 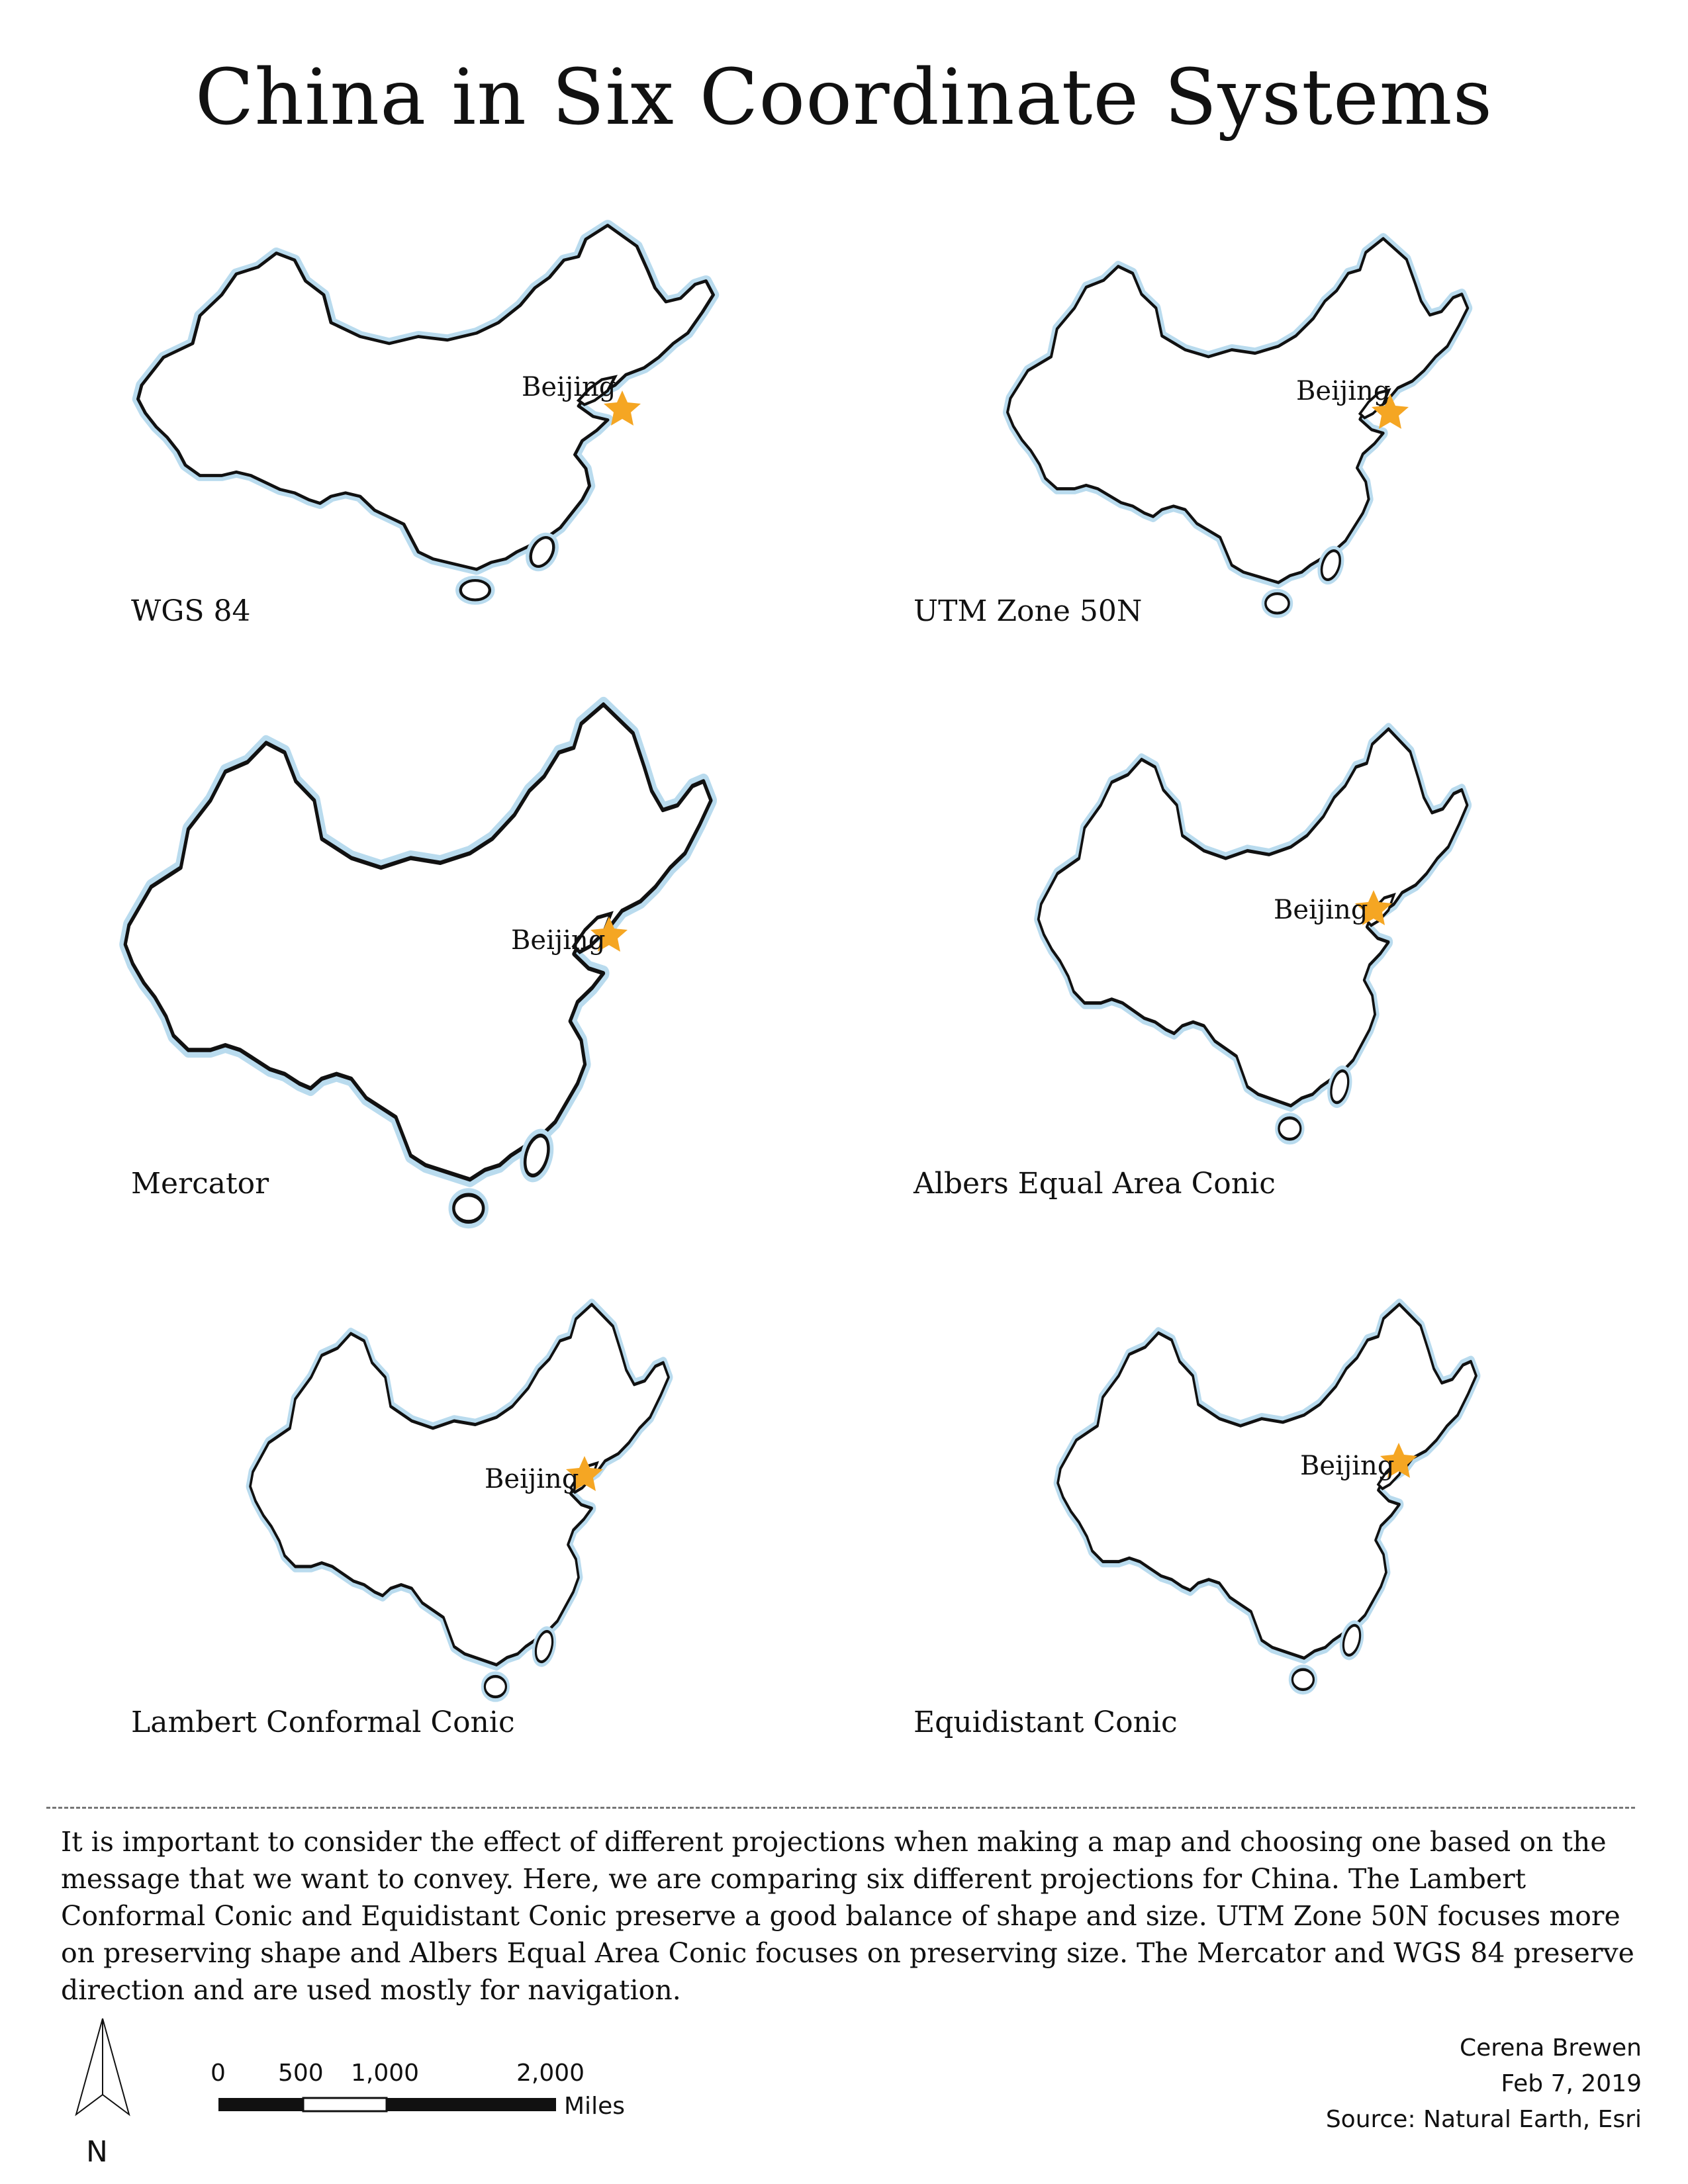 I want to click on scale-tick-0: 0, so click(x=218, y=2073).